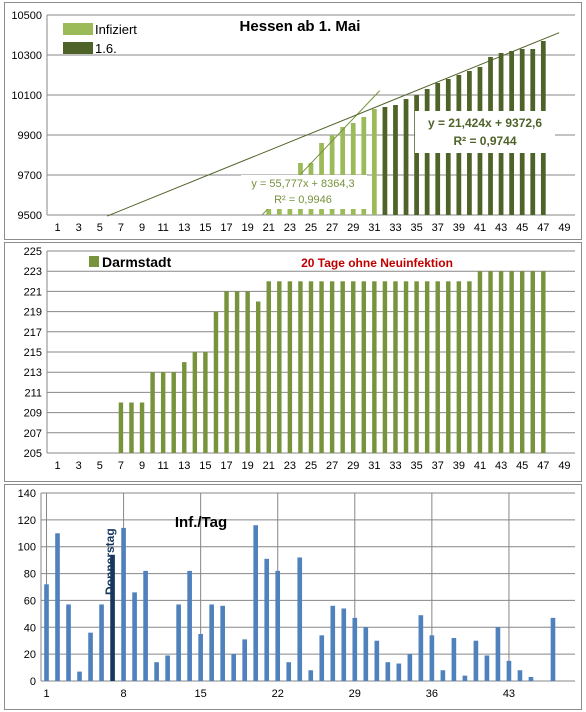  I want to click on x-tick-label: 45, so click(522, 466).